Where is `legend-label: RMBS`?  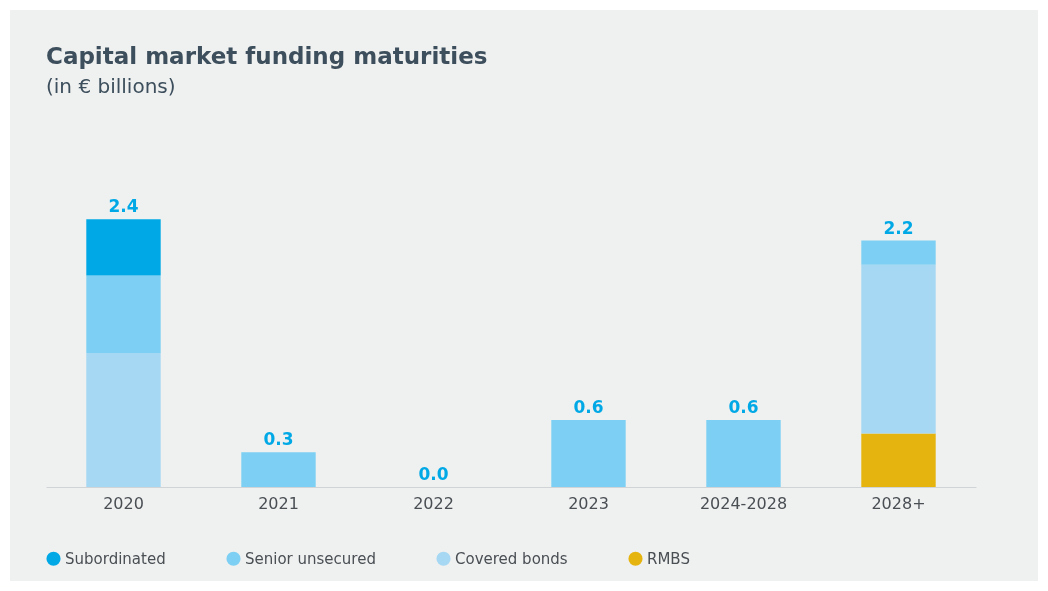
legend-label: RMBS is located at coordinates (668, 558).